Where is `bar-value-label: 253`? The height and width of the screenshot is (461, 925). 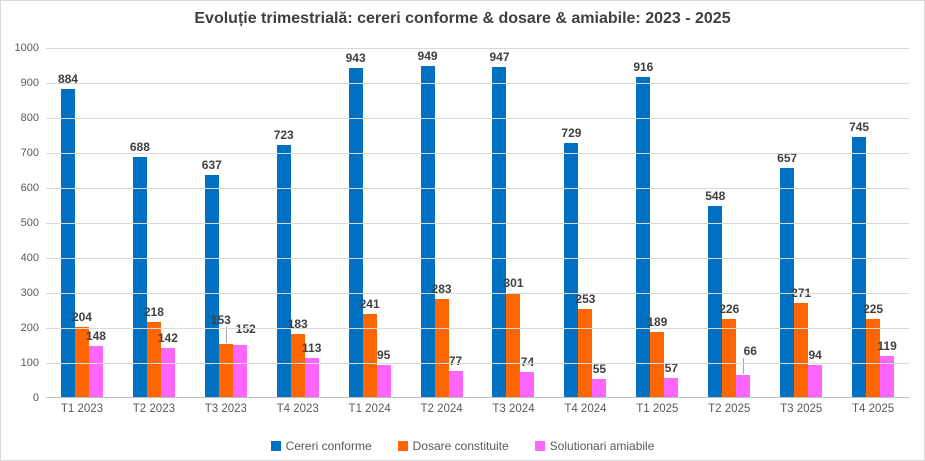
bar-value-label: 253 is located at coordinates (585, 299).